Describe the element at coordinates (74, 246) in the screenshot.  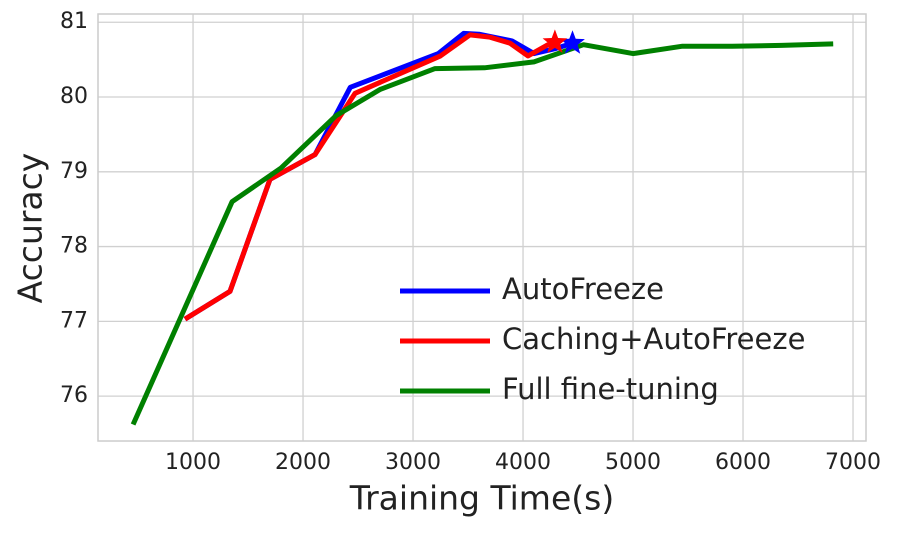
I see `y-tick-label: 78` at that location.